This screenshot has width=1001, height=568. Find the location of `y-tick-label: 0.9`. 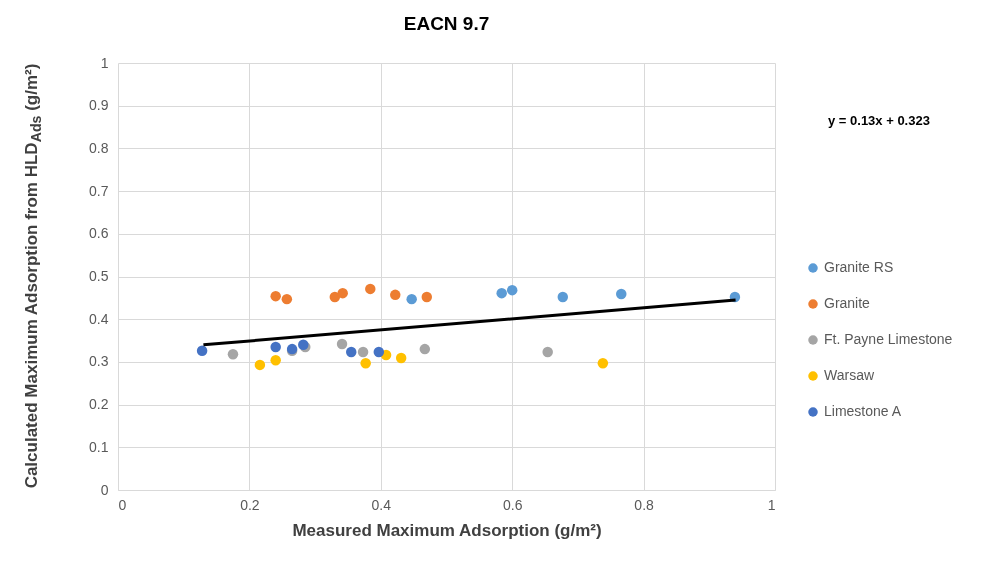

y-tick-label: 0.9 is located at coordinates (99, 105).